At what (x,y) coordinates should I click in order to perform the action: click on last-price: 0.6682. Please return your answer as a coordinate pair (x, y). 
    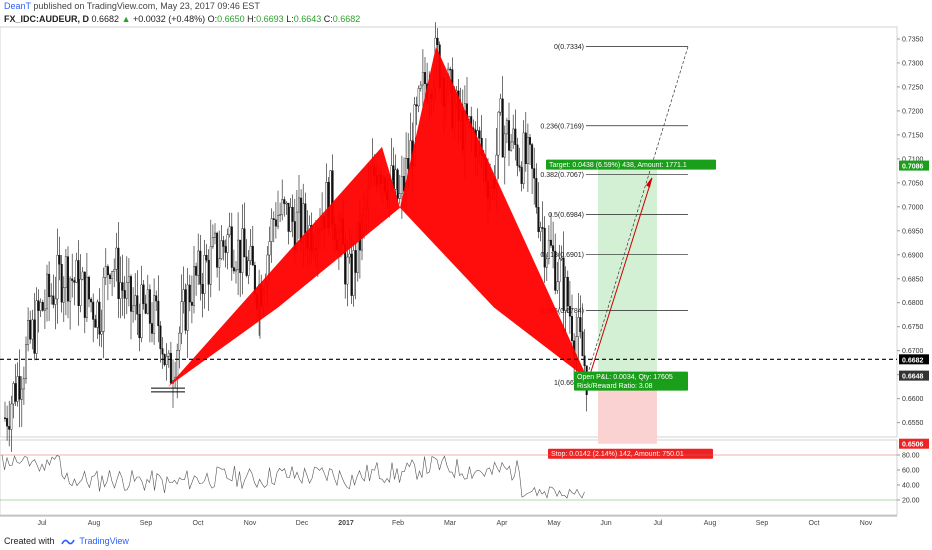
    Looking at the image, I should click on (105, 19).